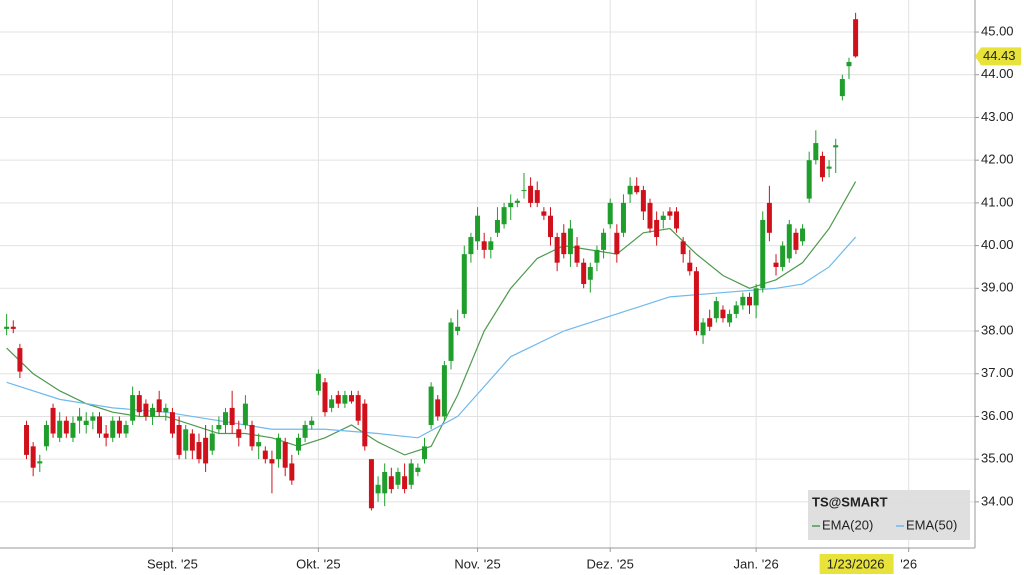  I want to click on date-tag, so click(856, 564).